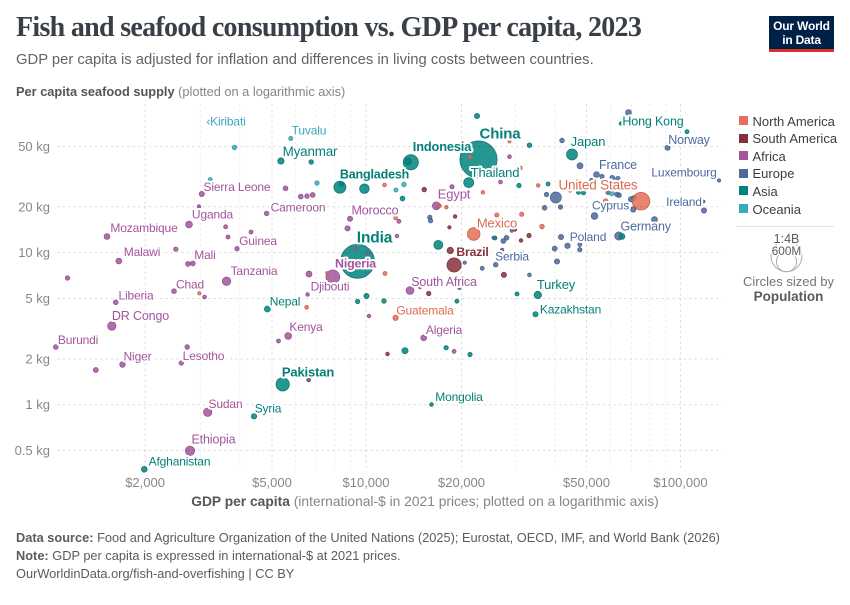 Image resolution: width=850 pixels, height=605 pixels. I want to click on svg-text: Hong Kong, so click(652, 122).